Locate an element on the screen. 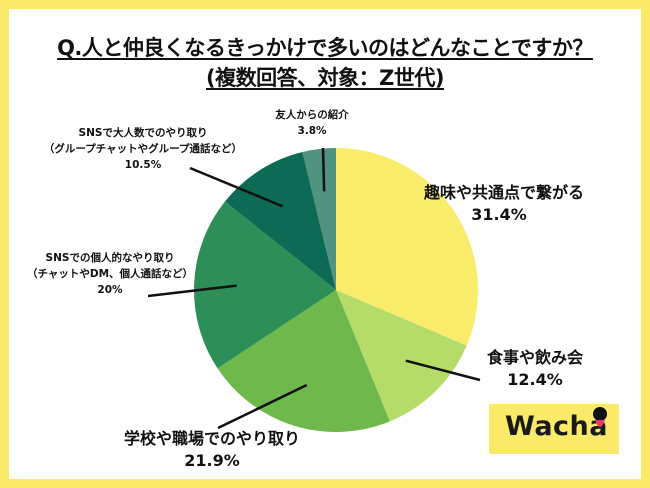 The width and height of the screenshot is (650, 488). logo-dot is located at coordinates (600, 414).